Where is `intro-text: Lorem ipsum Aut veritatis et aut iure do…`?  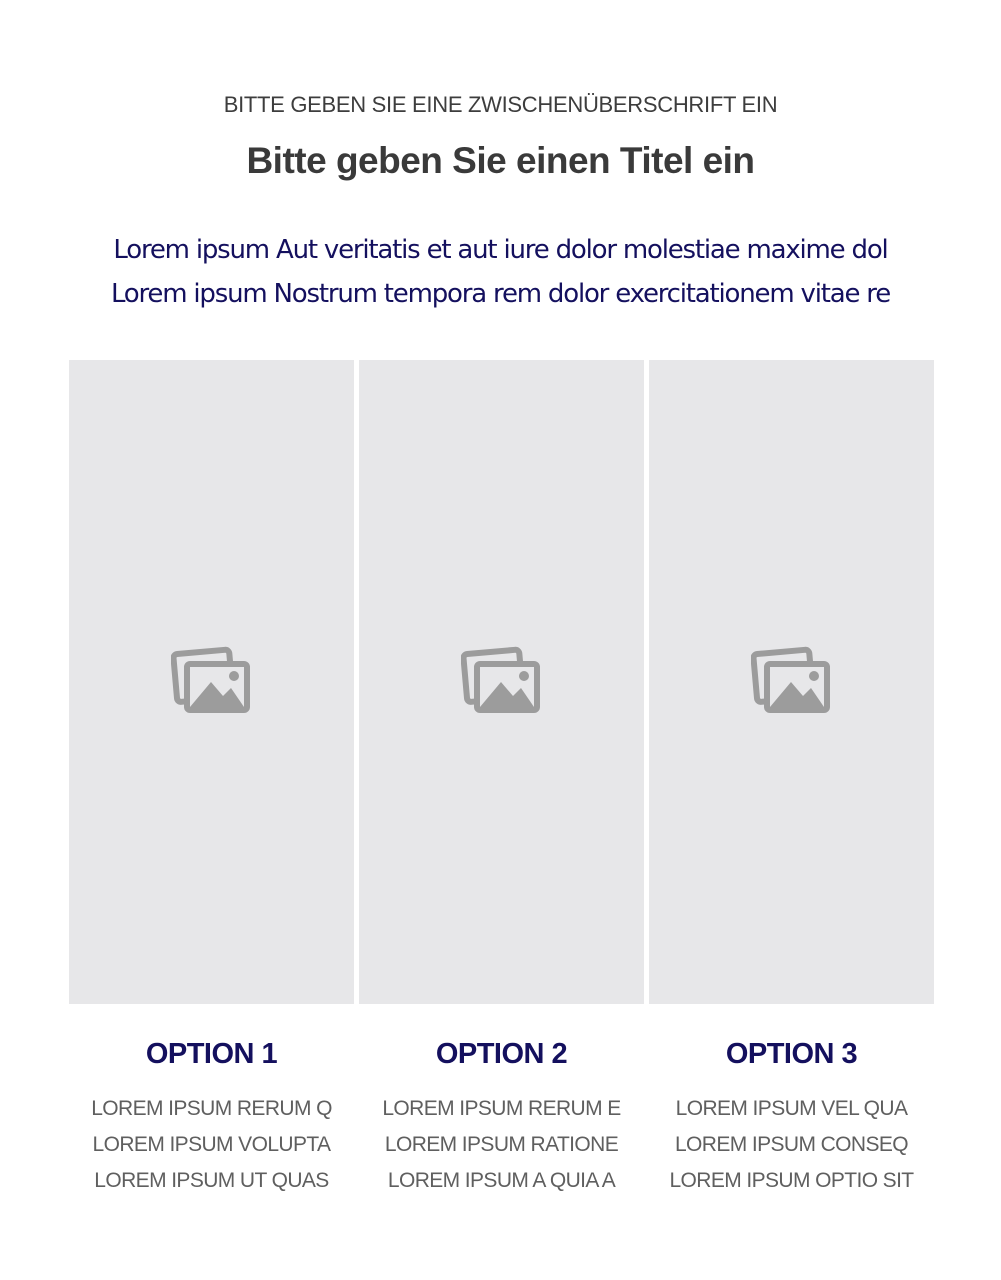 intro-text: Lorem ipsum Aut veritatis et aut iure do… is located at coordinates (500, 272).